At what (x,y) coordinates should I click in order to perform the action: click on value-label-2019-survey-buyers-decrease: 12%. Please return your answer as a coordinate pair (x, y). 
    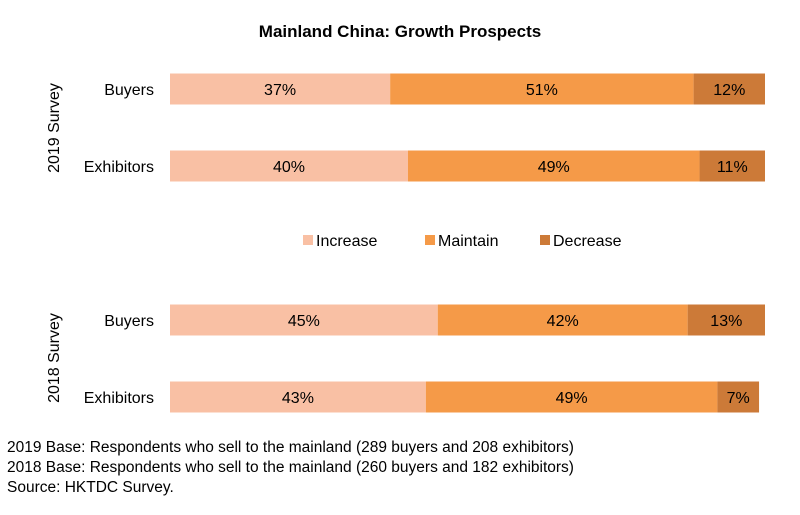
    Looking at the image, I should click on (729, 90).